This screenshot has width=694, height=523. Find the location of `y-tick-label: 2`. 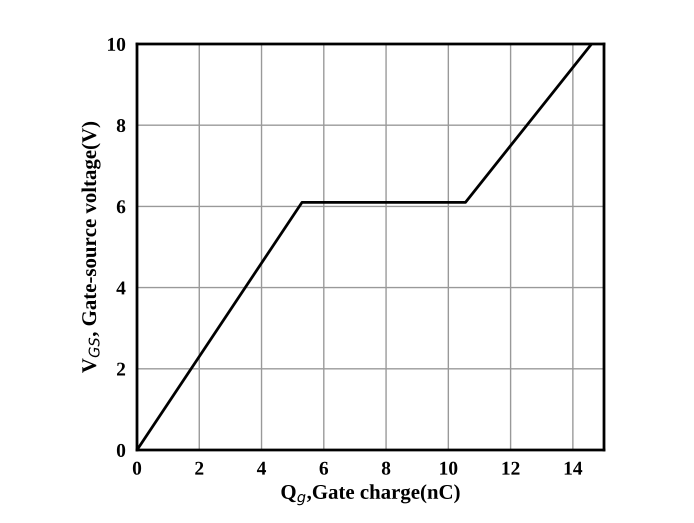

y-tick-label: 2 is located at coordinates (121, 369).